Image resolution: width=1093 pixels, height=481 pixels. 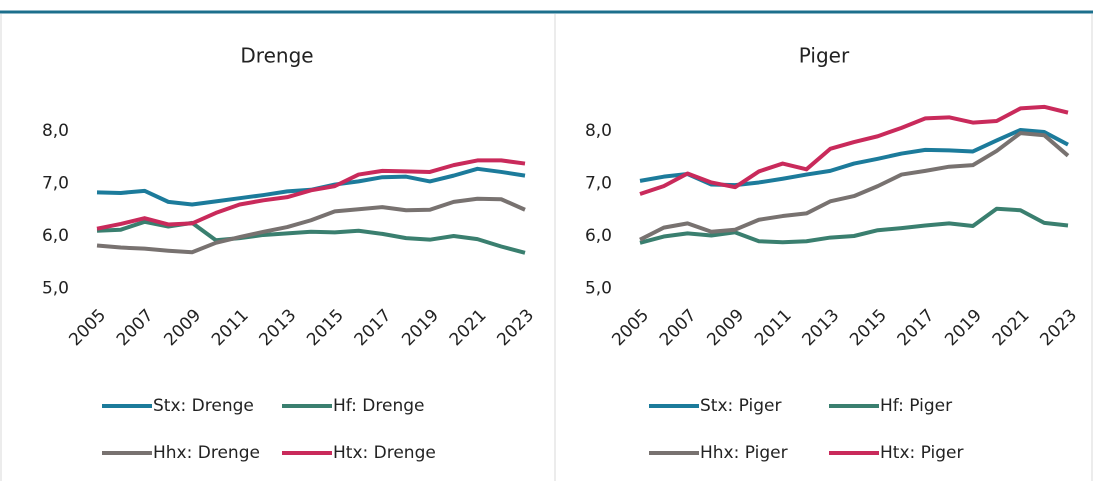 I want to click on legend-label: Hhx: Piger, so click(x=744, y=453).